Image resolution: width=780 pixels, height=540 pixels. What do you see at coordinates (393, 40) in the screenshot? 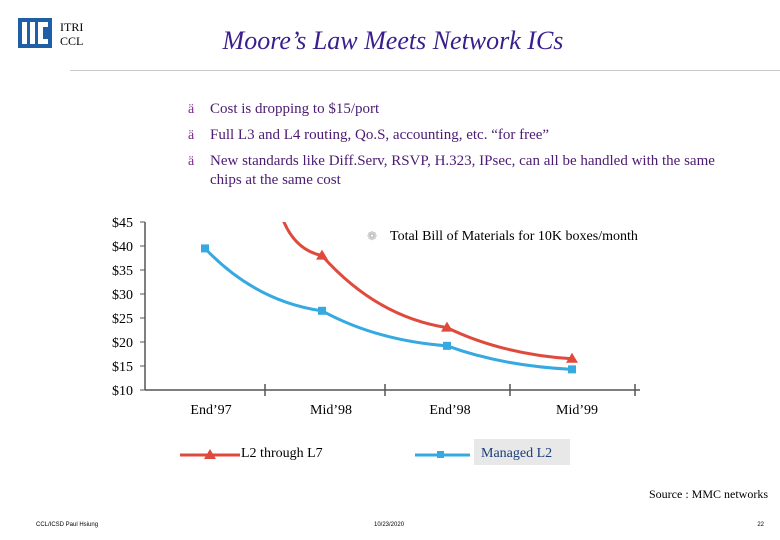
I see `slide-title: Moore’s Law Meets Network ICs` at bounding box center [393, 40].